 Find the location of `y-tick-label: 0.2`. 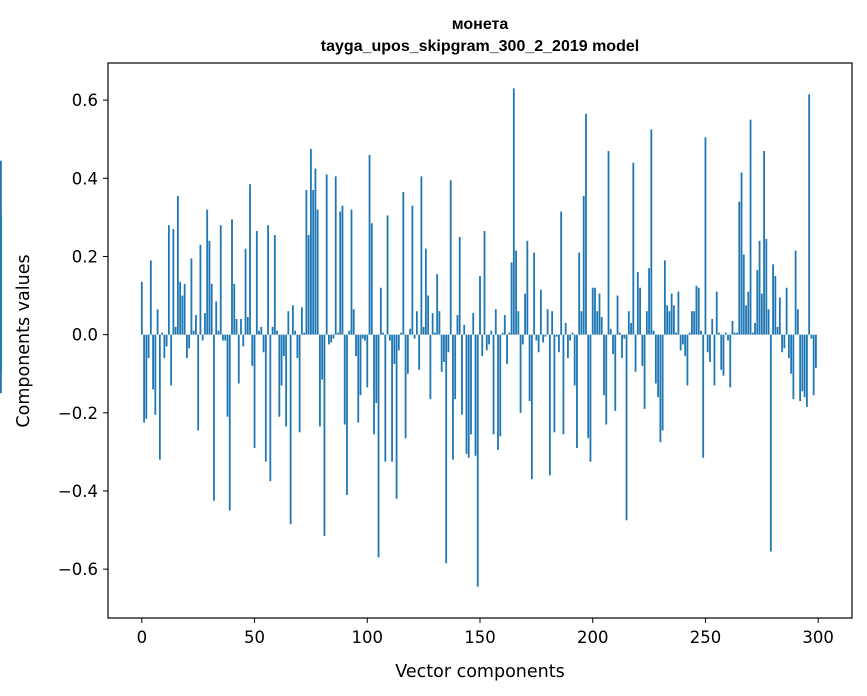

y-tick-label: 0.2 is located at coordinates (85, 256).